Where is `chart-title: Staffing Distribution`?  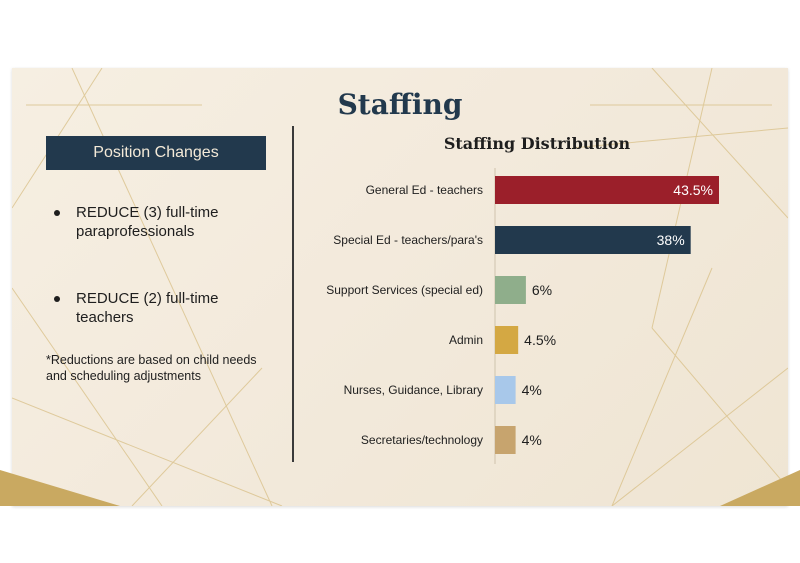
chart-title: Staffing Distribution is located at coordinates (537, 143).